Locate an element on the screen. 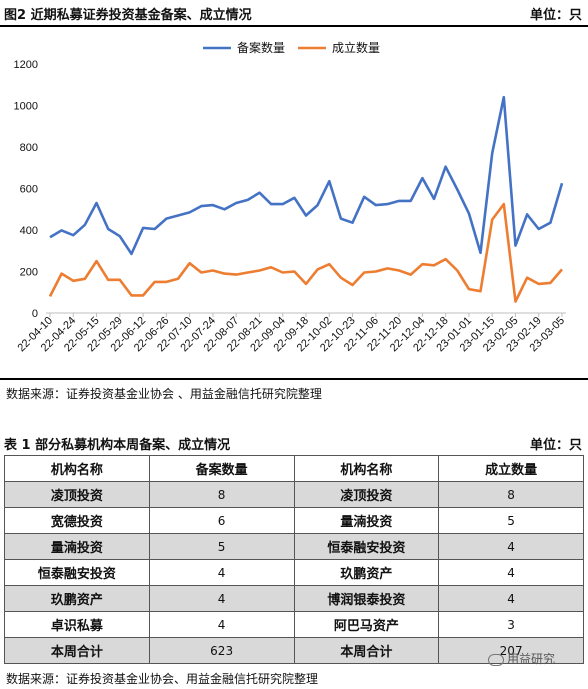 This screenshot has height=689, width=588. figure-top-rule is located at coordinates (294, 26).